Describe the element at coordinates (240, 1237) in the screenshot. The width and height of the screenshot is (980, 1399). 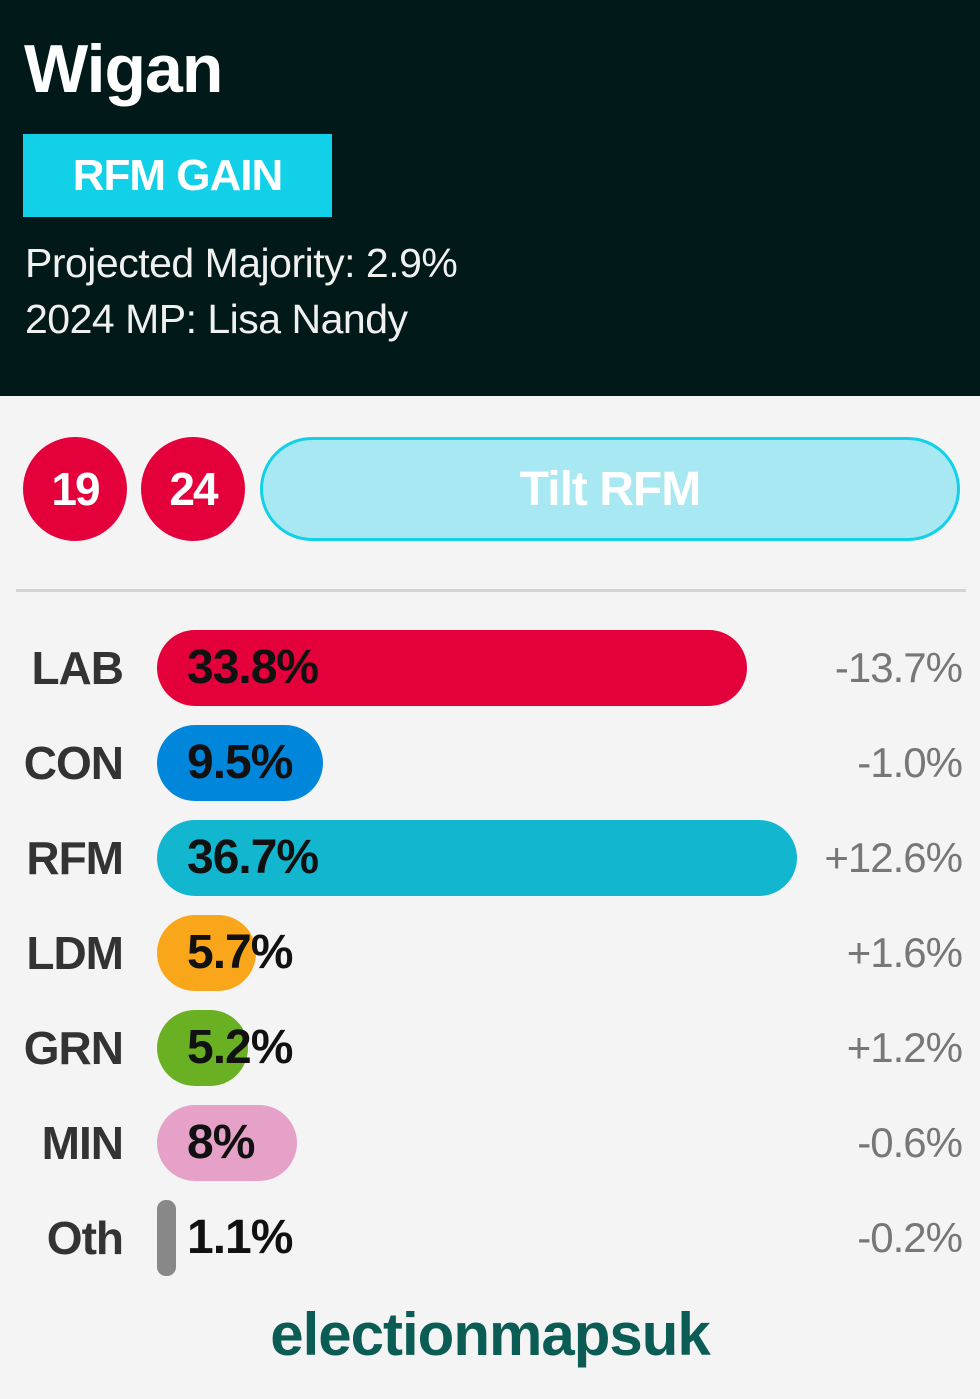
I see `vote-share-label: 1.1%` at that location.